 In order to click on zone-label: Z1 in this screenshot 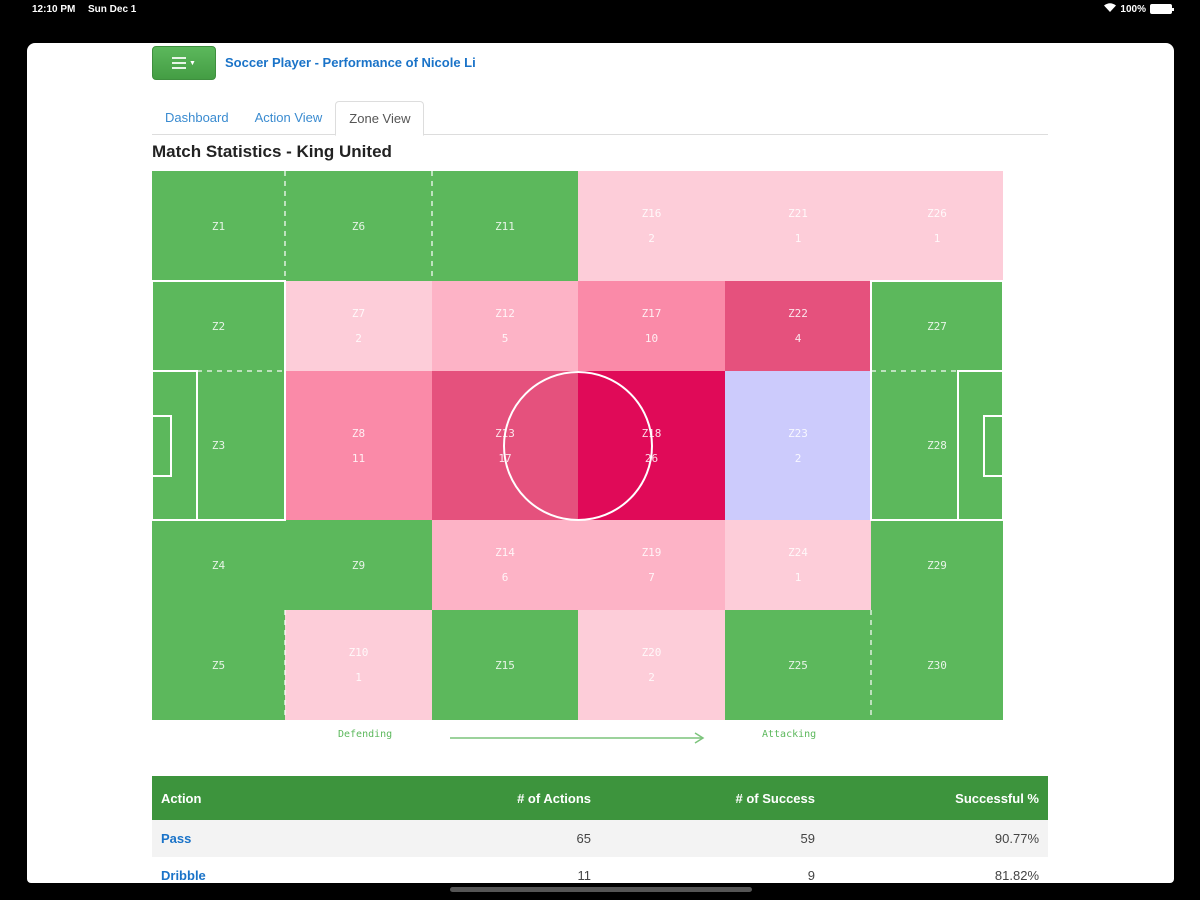, I will do `click(218, 226)`.